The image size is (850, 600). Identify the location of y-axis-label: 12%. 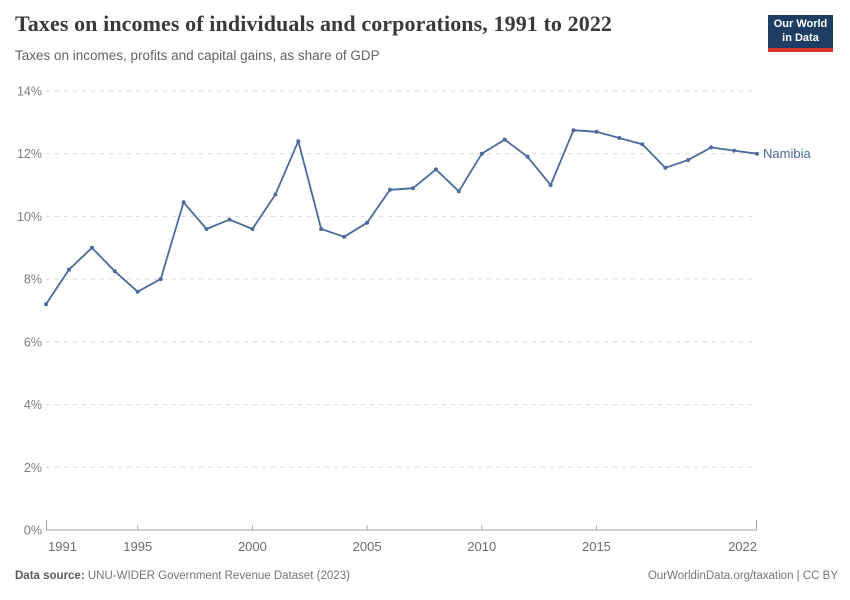
(29, 154).